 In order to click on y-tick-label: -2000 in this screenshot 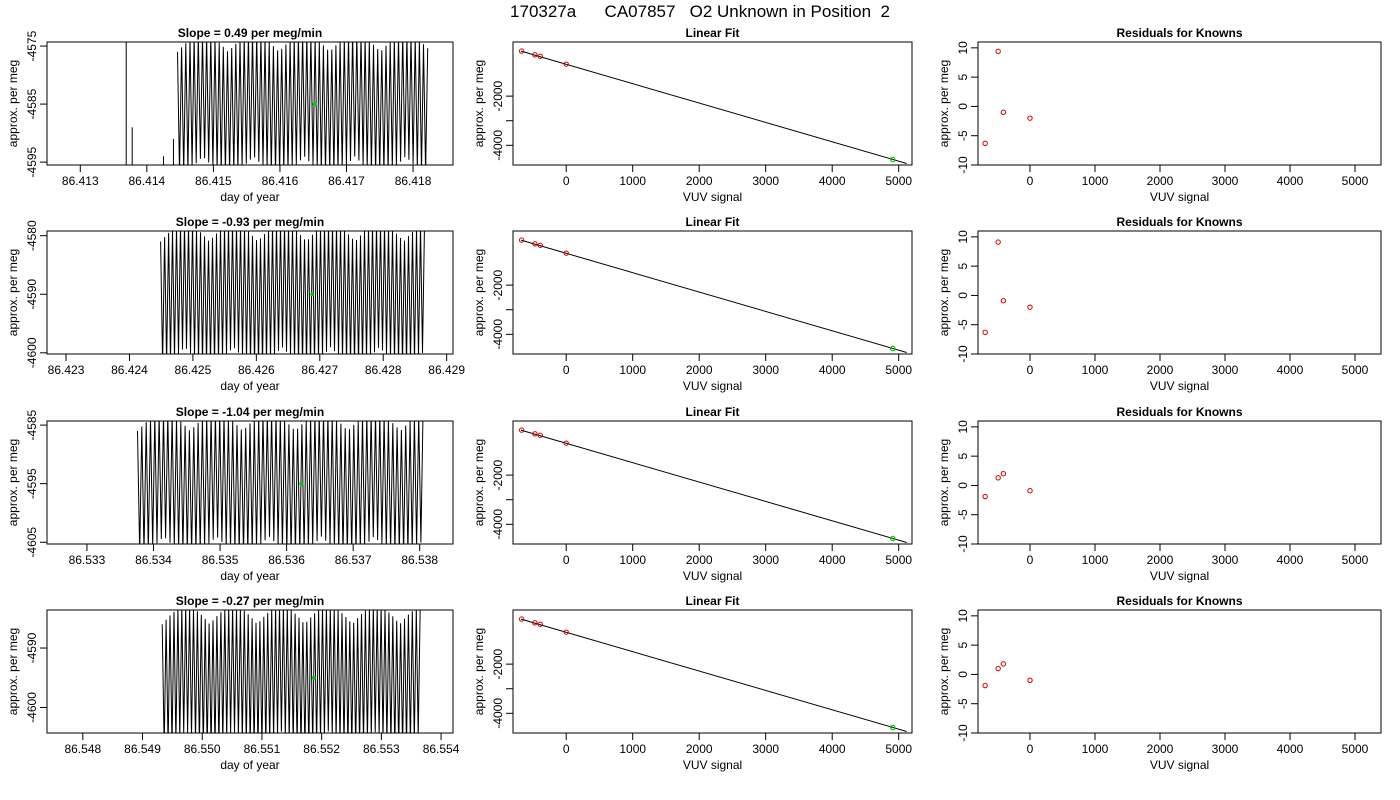, I will do `click(498, 663)`.